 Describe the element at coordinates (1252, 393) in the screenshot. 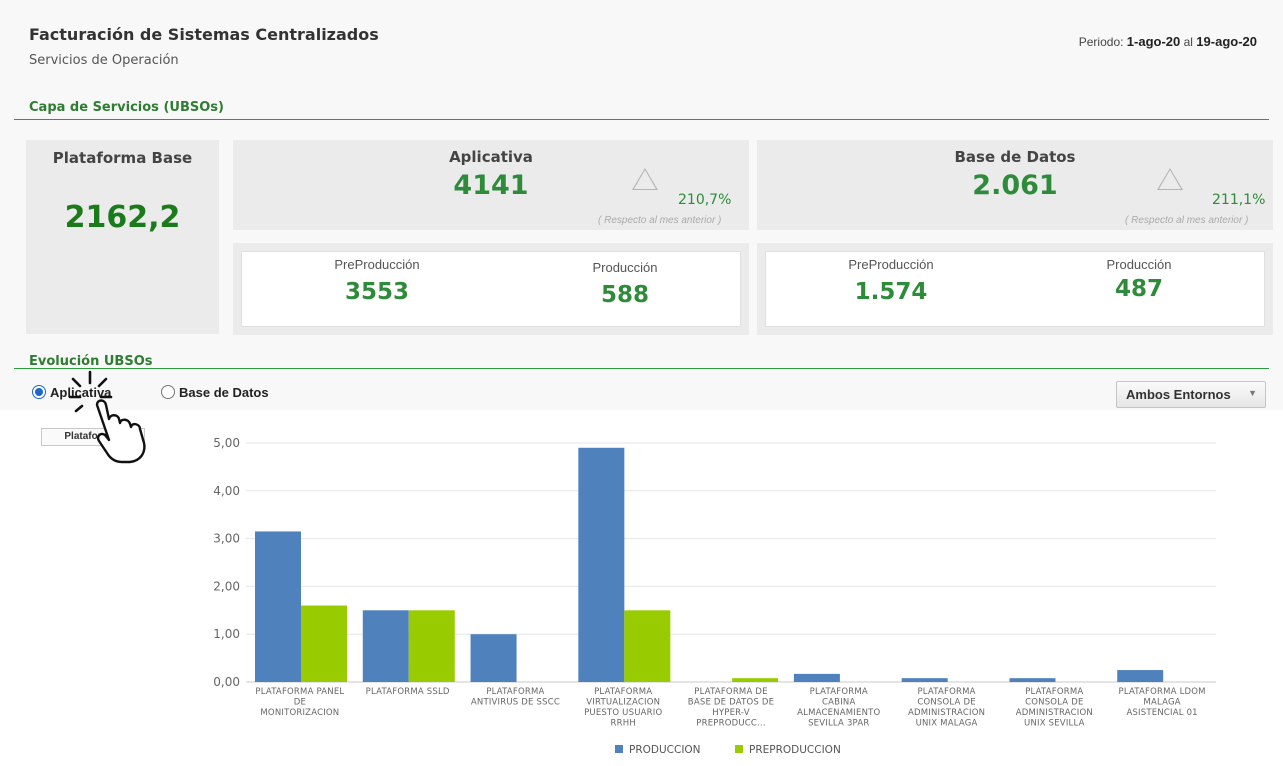

I see `chevron-down-icon: ▼` at that location.